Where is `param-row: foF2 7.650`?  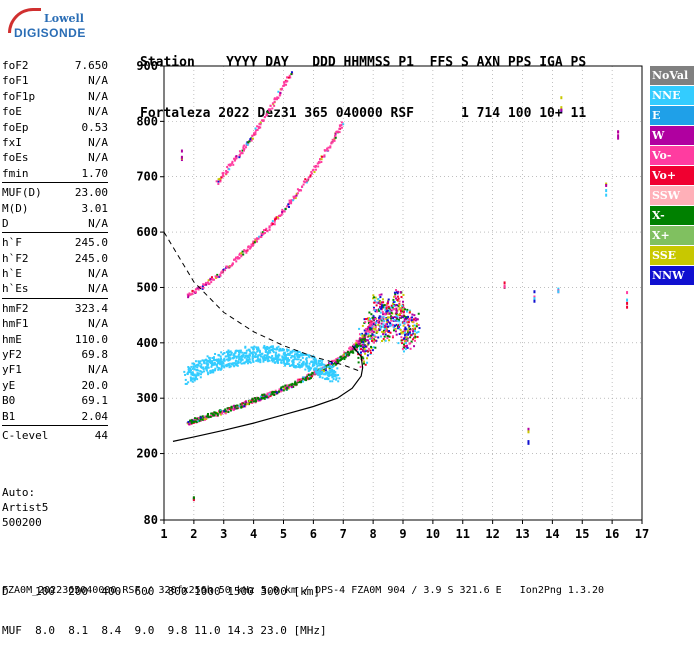 param-row: foF2 7.650 is located at coordinates (55, 65).